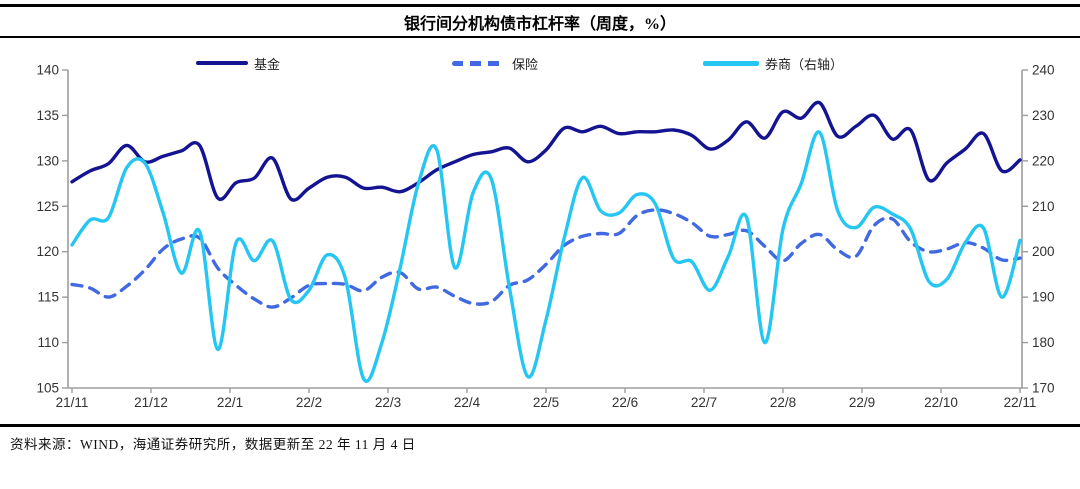 The height and width of the screenshot is (489, 1080). I want to click on left-axis-tick-label: 110, so click(48, 342).